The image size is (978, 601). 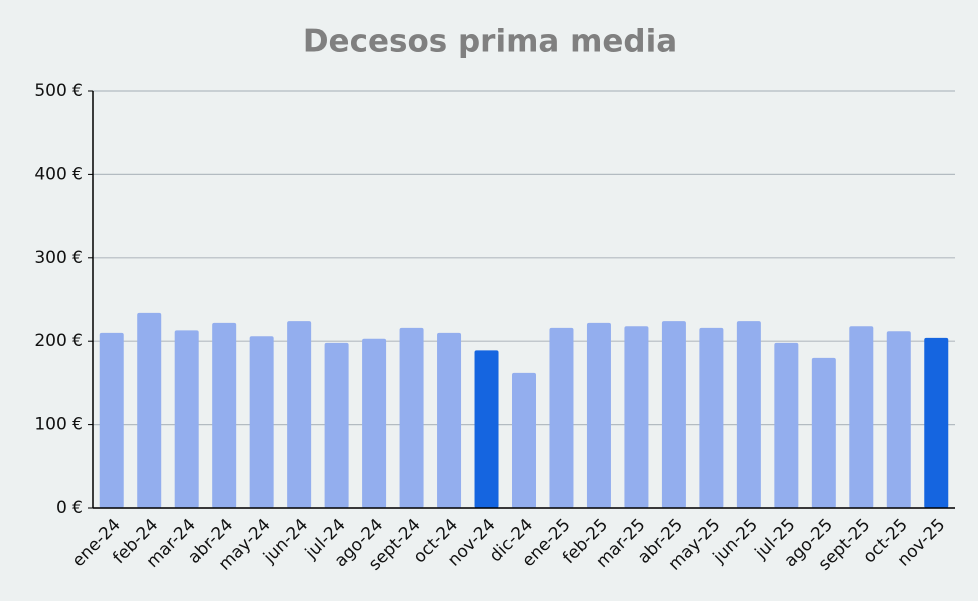 What do you see at coordinates (58, 341) in the screenshot?
I see `y-tick-label: 200 €` at bounding box center [58, 341].